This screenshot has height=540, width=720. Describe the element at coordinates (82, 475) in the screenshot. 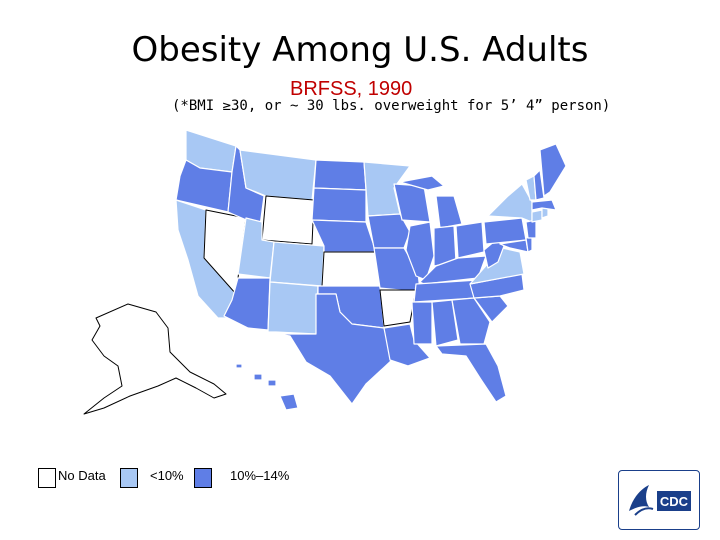

I see `legend-label-no-data: No Data` at that location.